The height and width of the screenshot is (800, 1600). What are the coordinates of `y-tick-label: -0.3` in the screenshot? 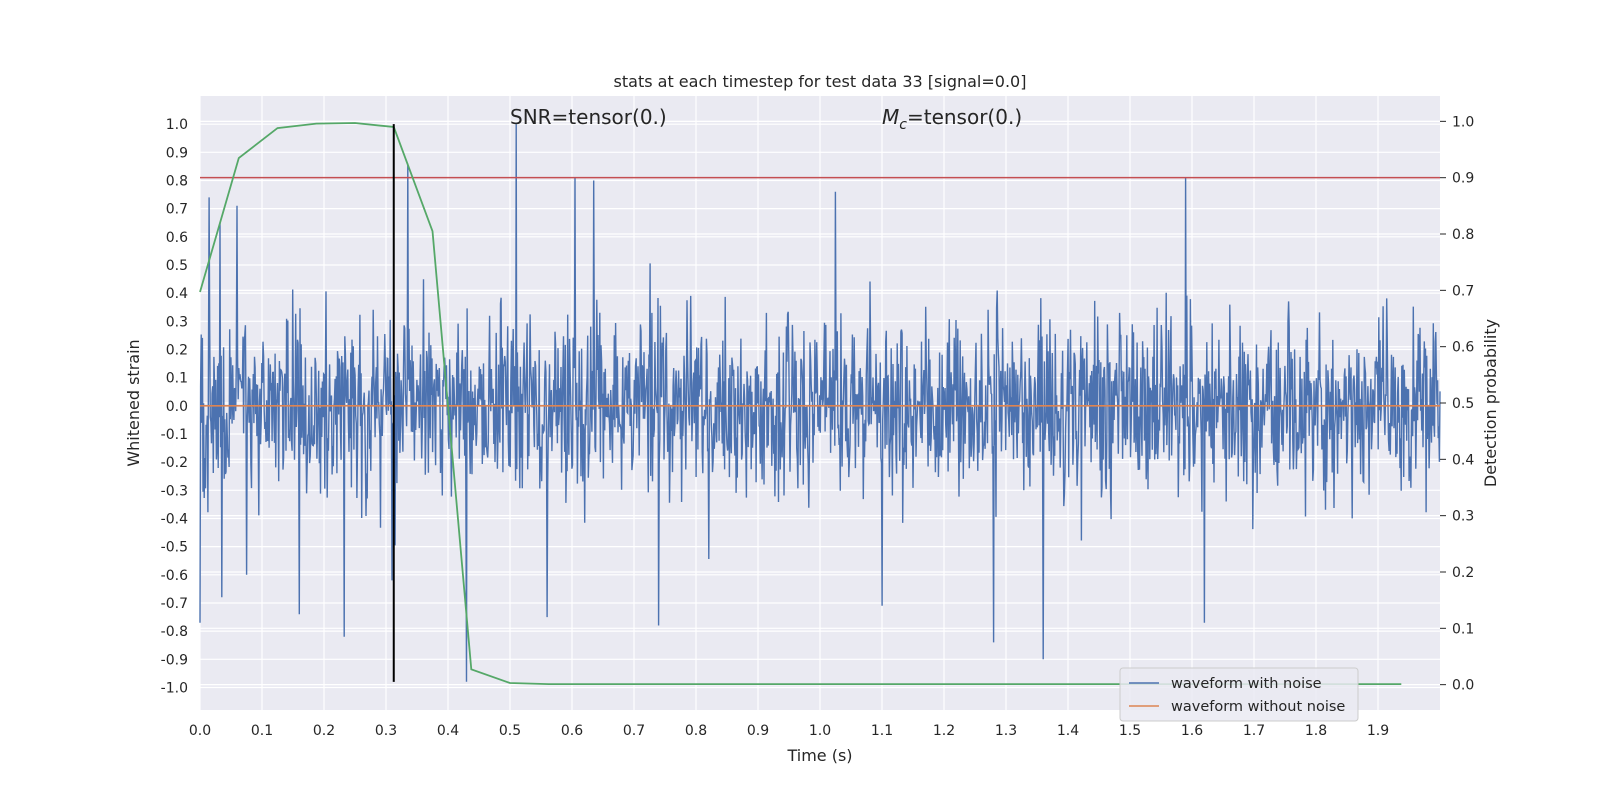 It's located at (174, 491).